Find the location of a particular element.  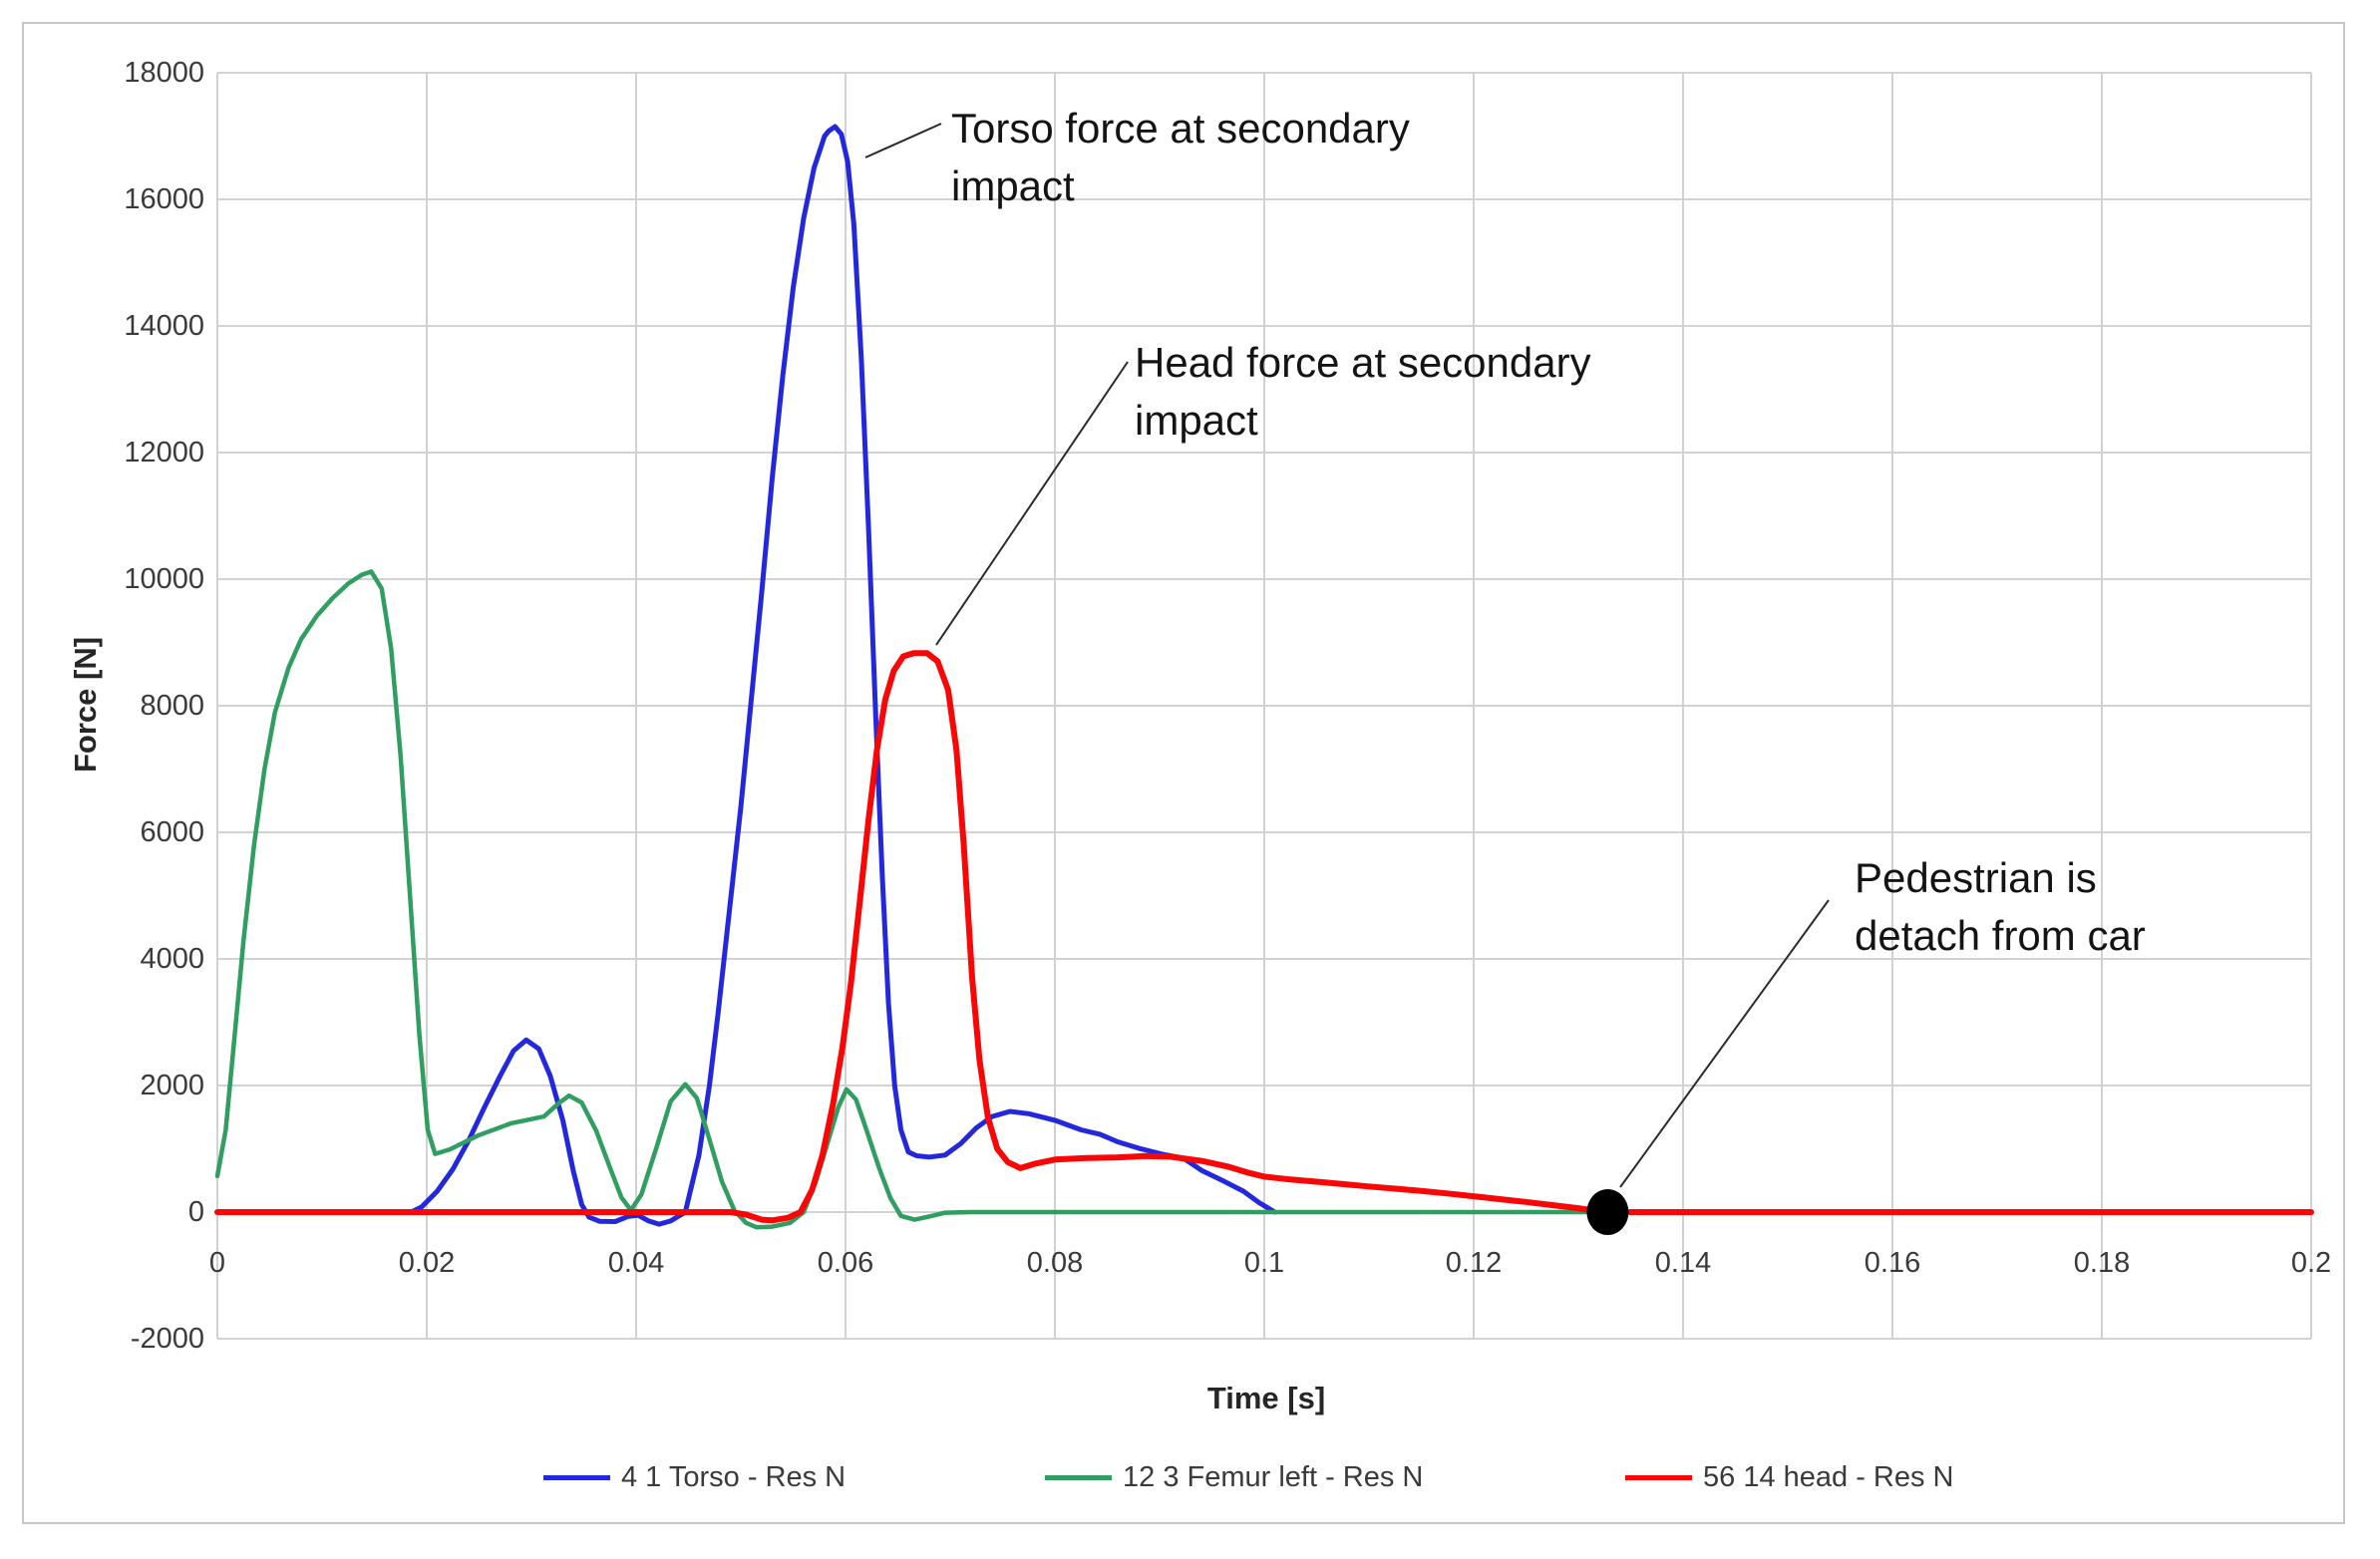

legend-label-head: 56 14 head - Res N is located at coordinates (1828, 1476).